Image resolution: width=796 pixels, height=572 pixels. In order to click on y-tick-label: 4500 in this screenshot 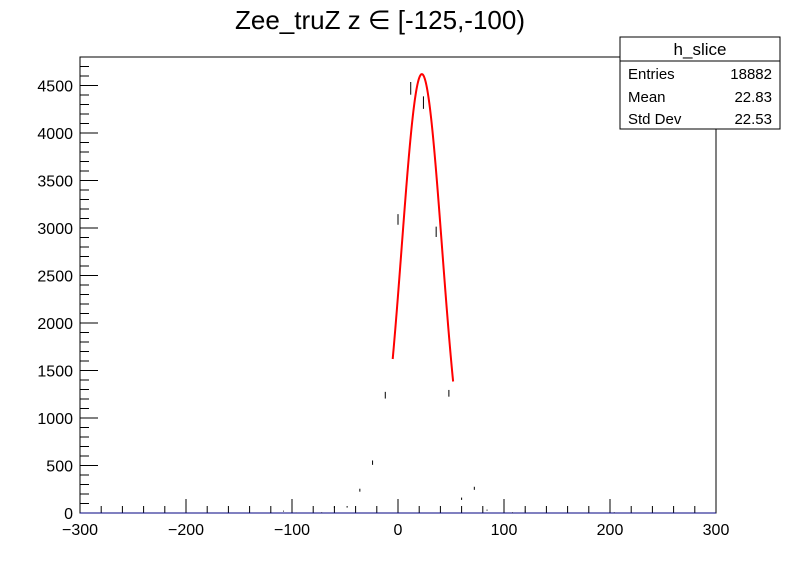, I will do `click(55, 87)`.